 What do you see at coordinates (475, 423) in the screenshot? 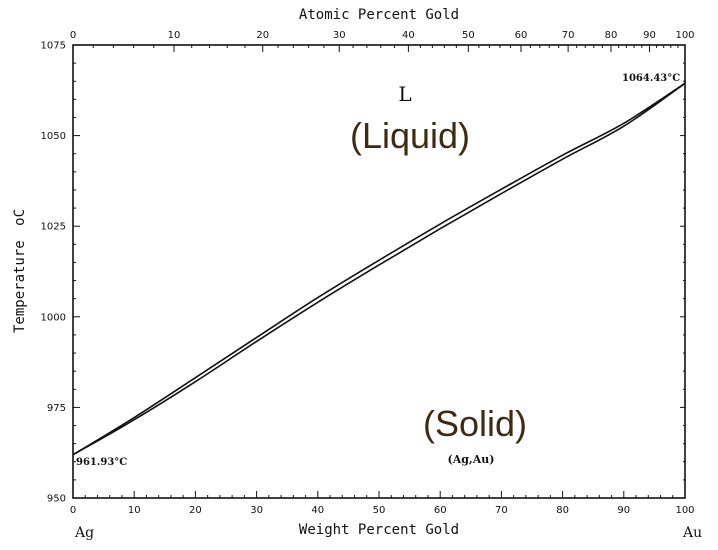
I see `solid-phase-label: (Solid)` at bounding box center [475, 423].